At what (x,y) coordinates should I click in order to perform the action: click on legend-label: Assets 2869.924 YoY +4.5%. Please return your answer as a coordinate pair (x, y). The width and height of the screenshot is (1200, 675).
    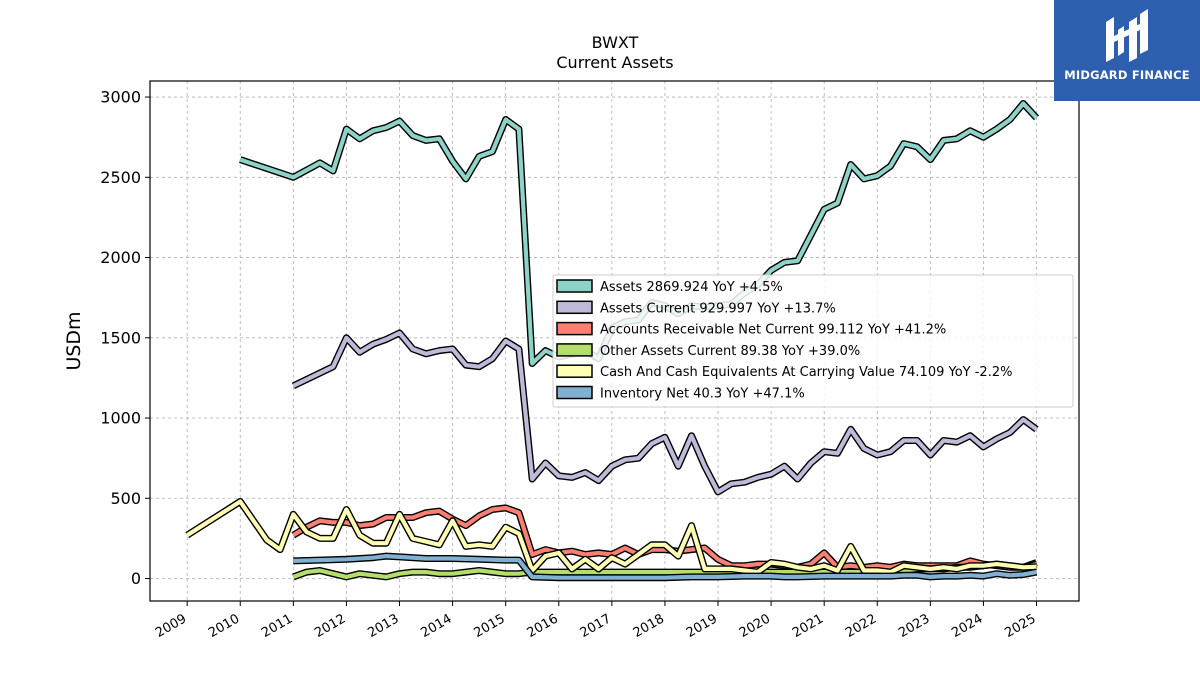
    Looking at the image, I should click on (691, 287).